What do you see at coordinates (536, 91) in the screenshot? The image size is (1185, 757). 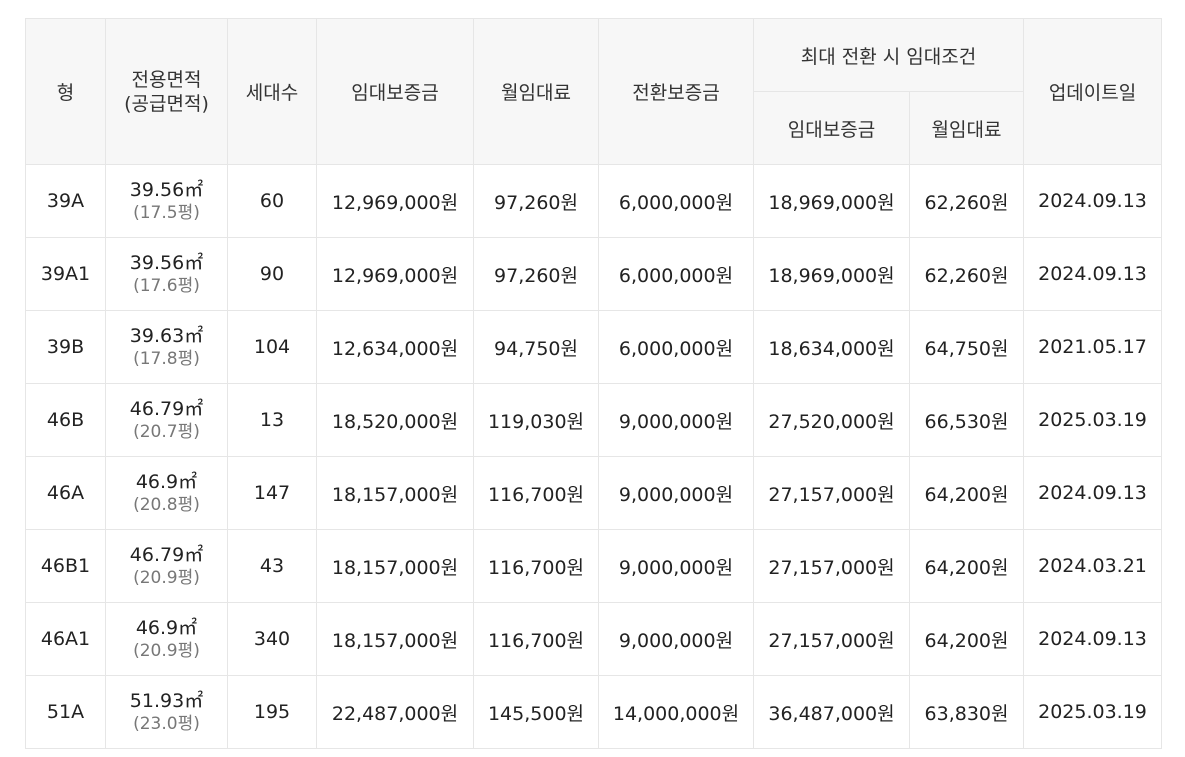 I see `header-monthly: 월임대료` at bounding box center [536, 91].